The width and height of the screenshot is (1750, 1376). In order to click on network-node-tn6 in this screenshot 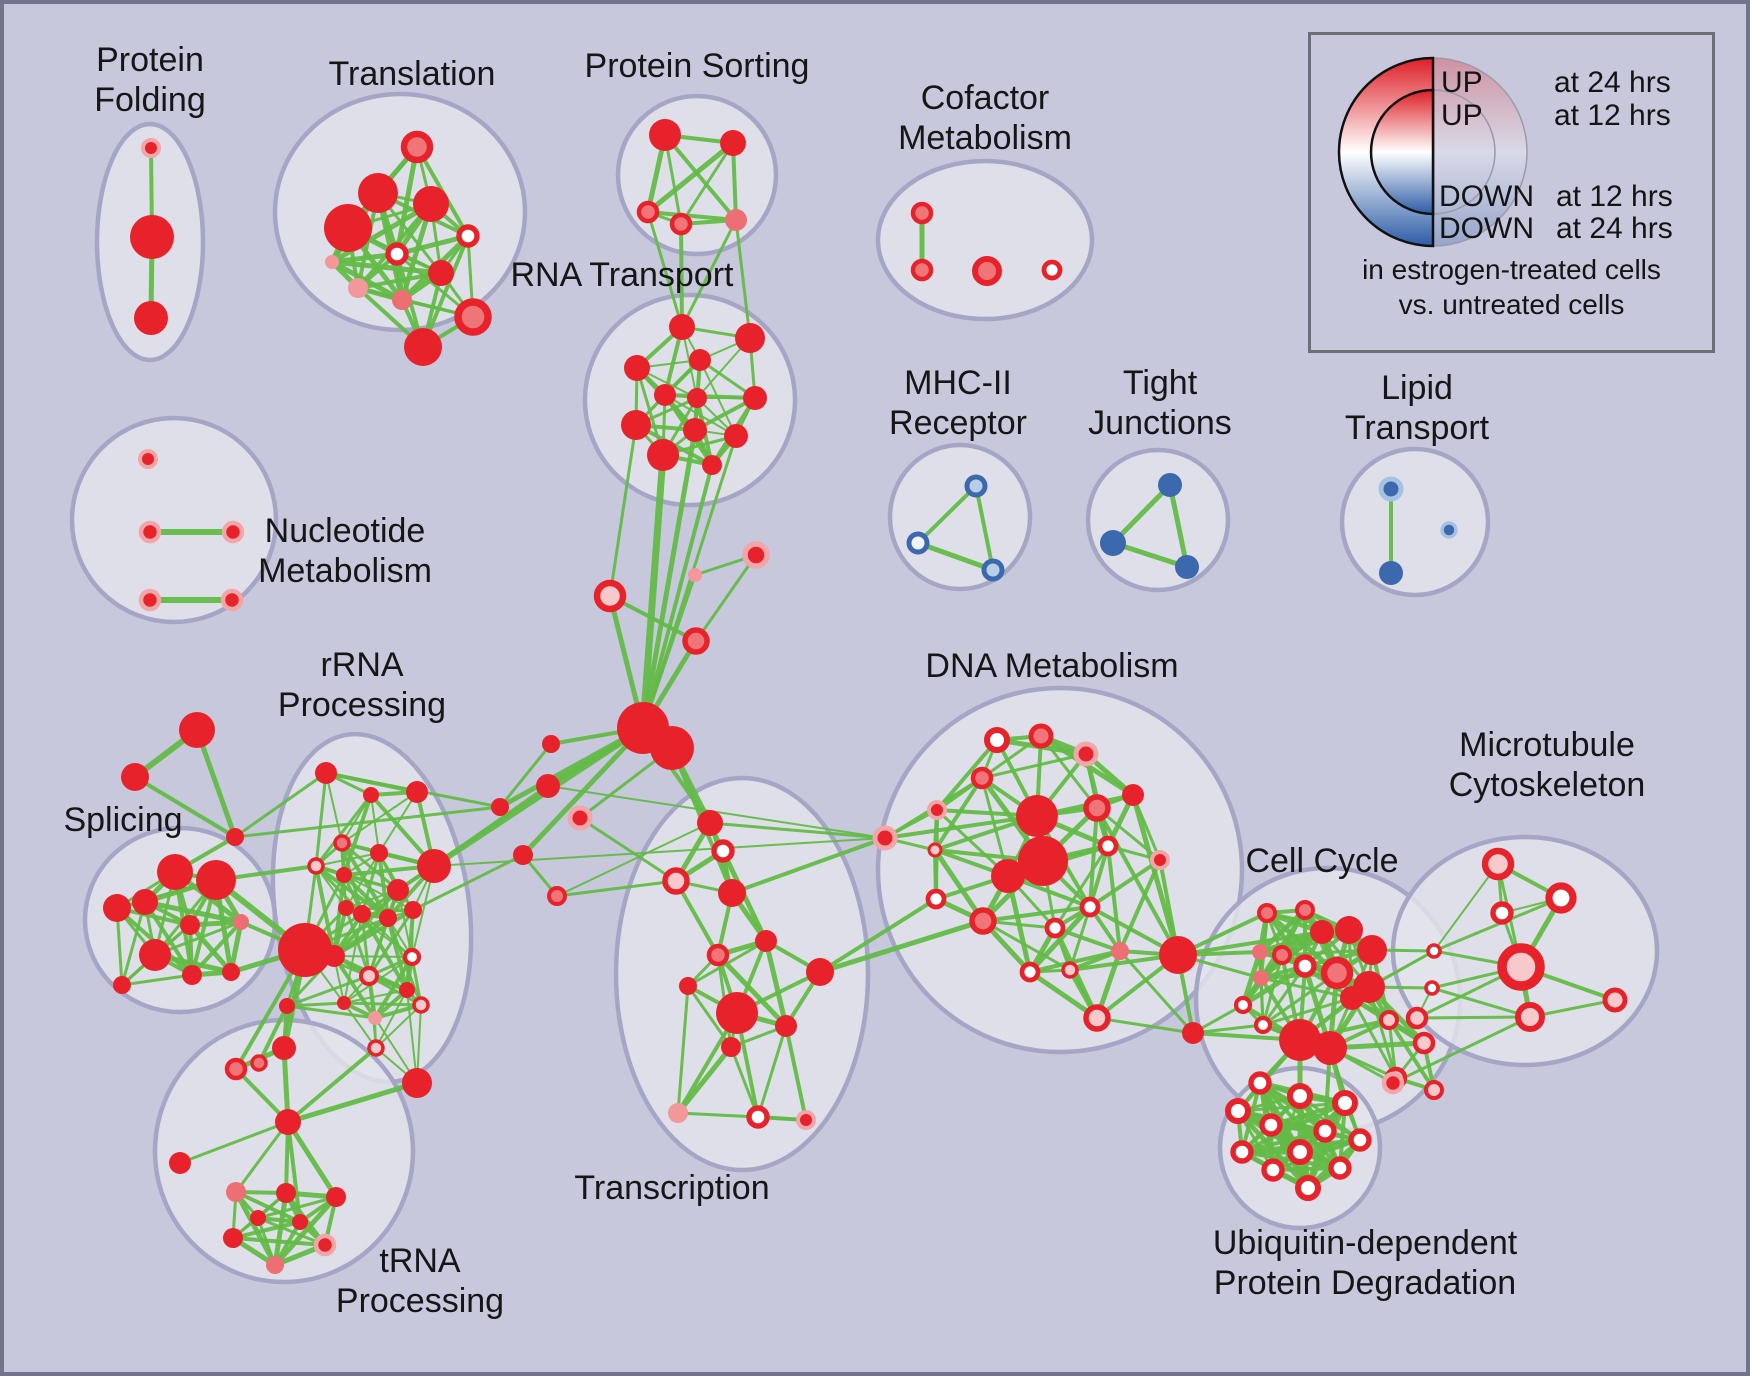, I will do `click(286, 1193)`.